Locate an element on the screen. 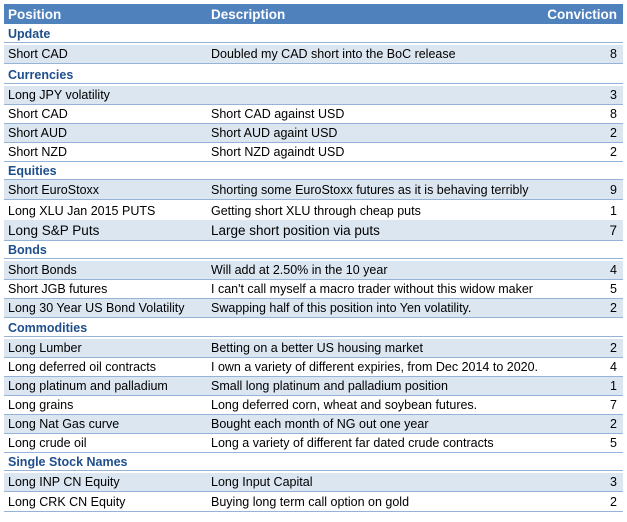 Image resolution: width=627 pixels, height=522 pixels. header-position: Position is located at coordinates (35, 14).